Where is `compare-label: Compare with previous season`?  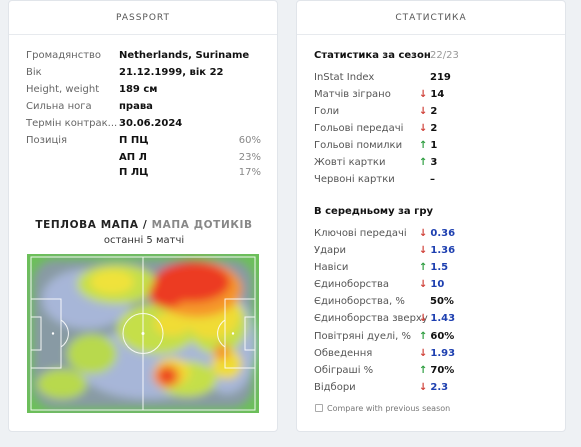
compare-label: Compare with previous season is located at coordinates (389, 408).